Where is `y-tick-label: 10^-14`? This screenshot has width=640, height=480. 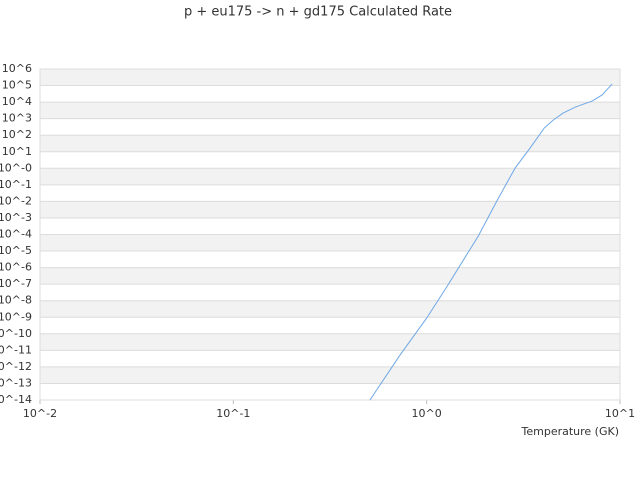 y-tick-label: 10^-14 is located at coordinates (16, 399).